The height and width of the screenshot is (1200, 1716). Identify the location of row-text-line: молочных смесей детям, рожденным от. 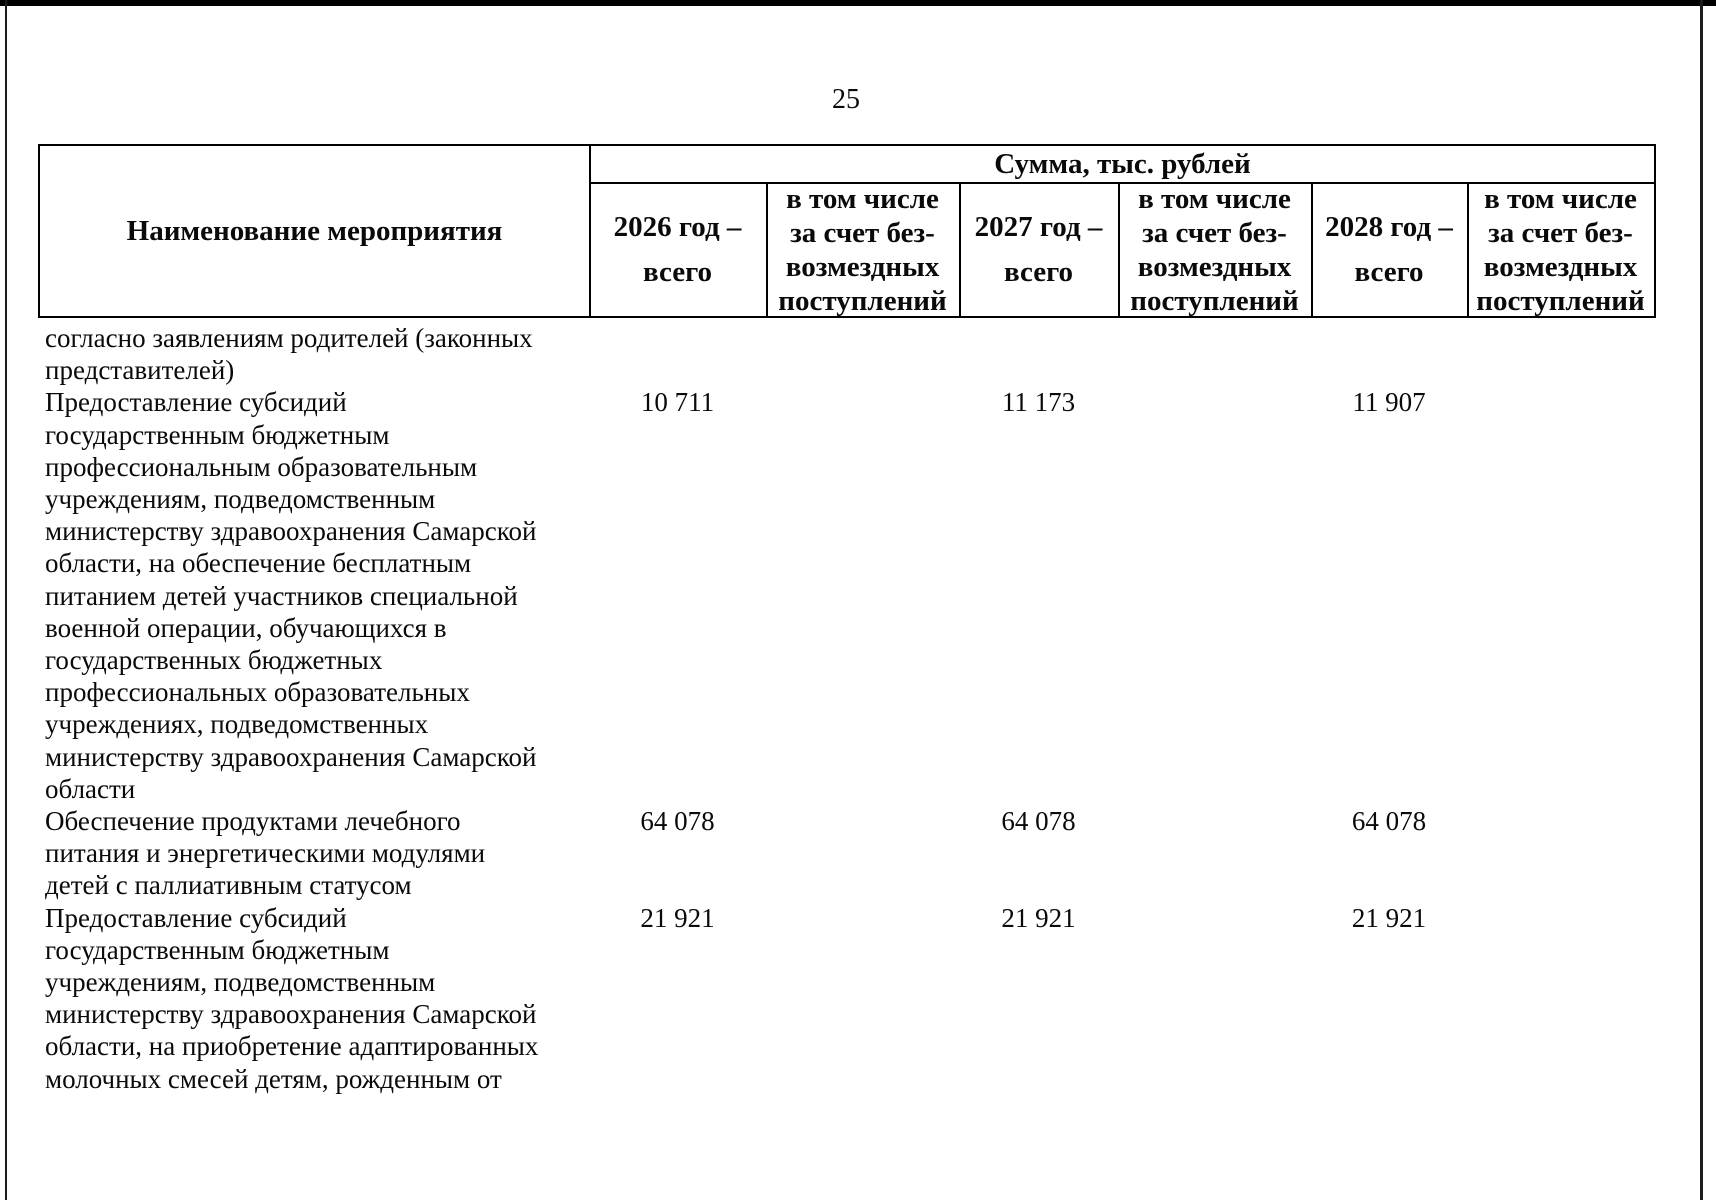
(273, 1078).